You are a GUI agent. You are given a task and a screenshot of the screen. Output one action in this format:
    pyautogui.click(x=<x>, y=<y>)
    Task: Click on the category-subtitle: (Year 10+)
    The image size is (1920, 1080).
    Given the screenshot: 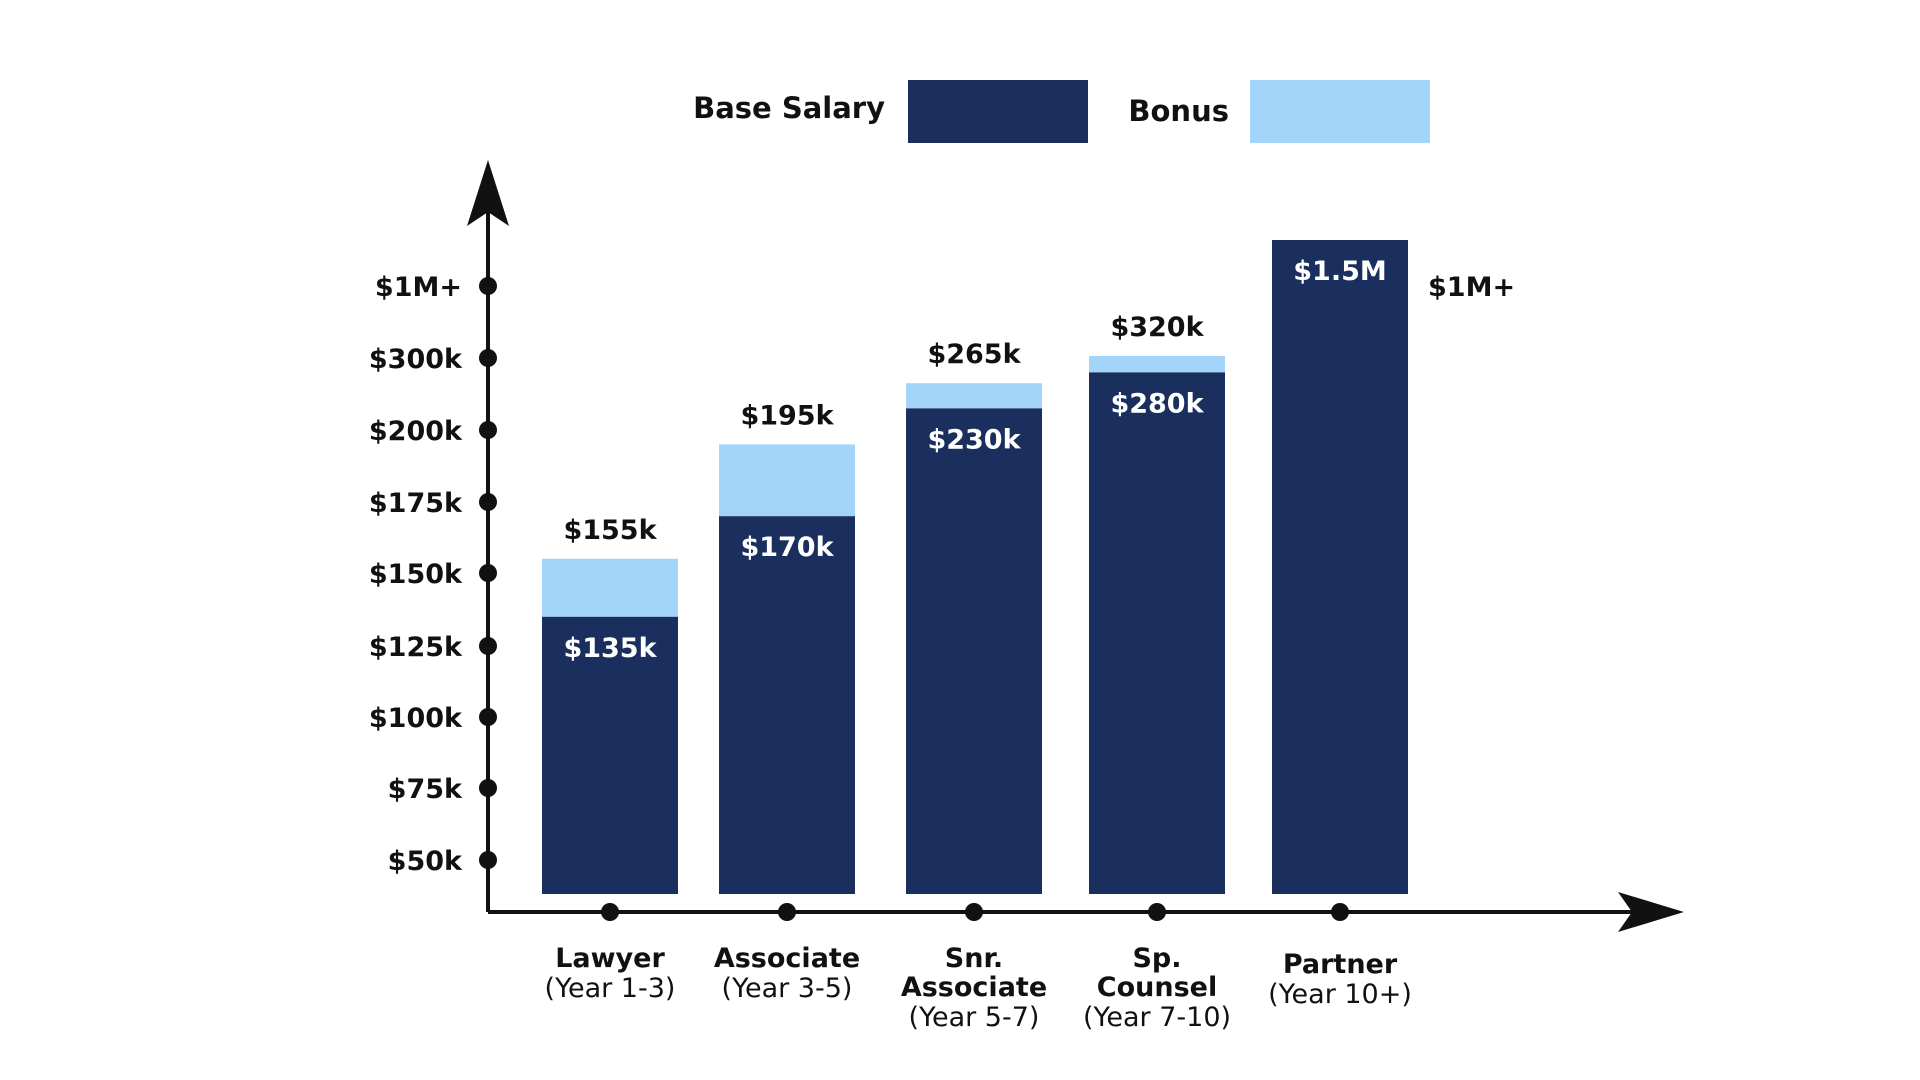 What is the action you would take?
    pyautogui.click(x=1340, y=994)
    